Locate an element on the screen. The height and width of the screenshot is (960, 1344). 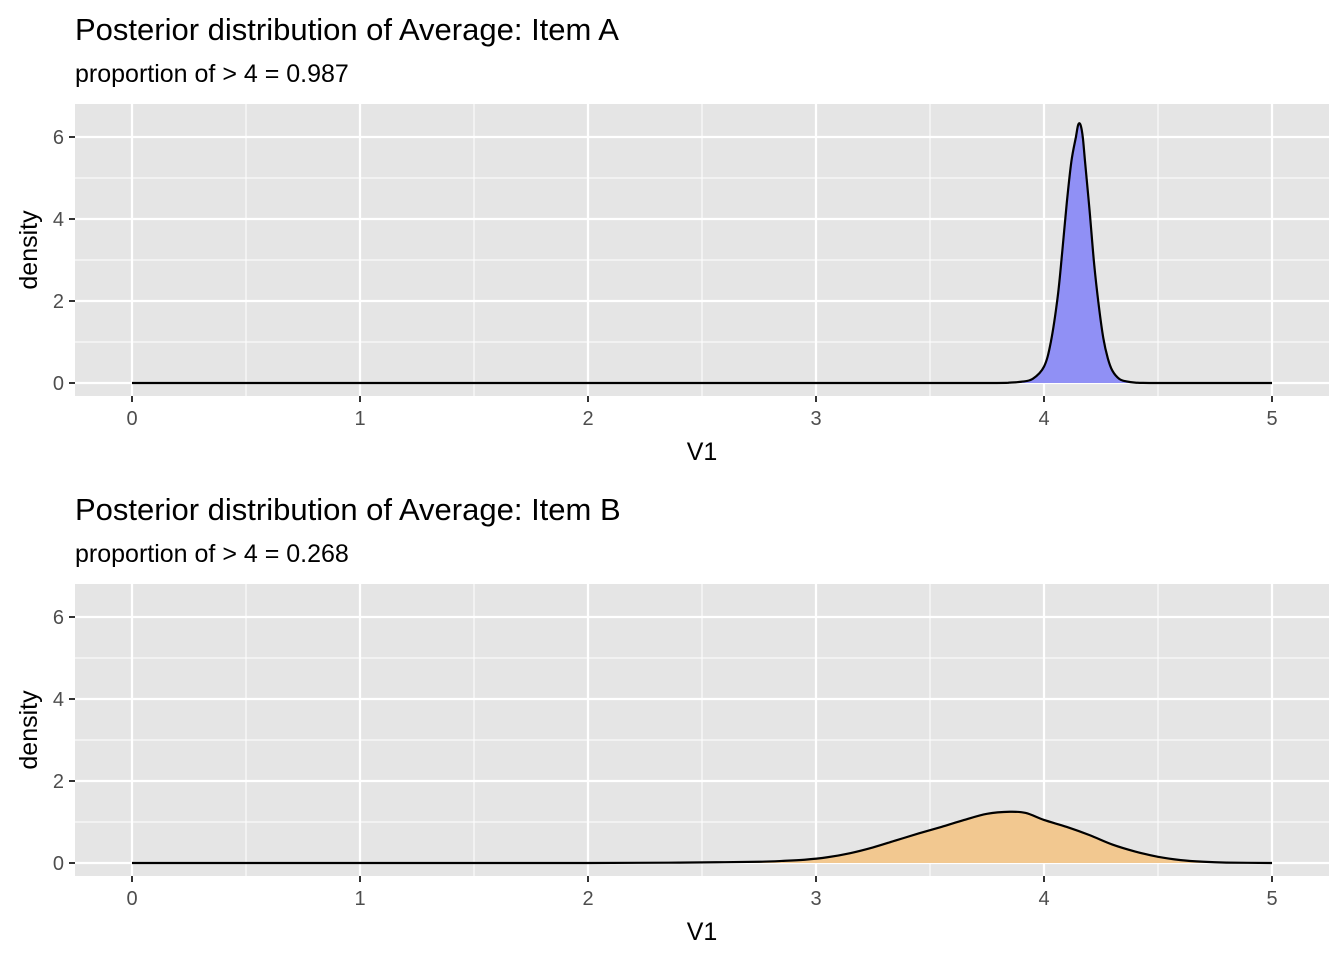
density-area is located at coordinates (702, 837).